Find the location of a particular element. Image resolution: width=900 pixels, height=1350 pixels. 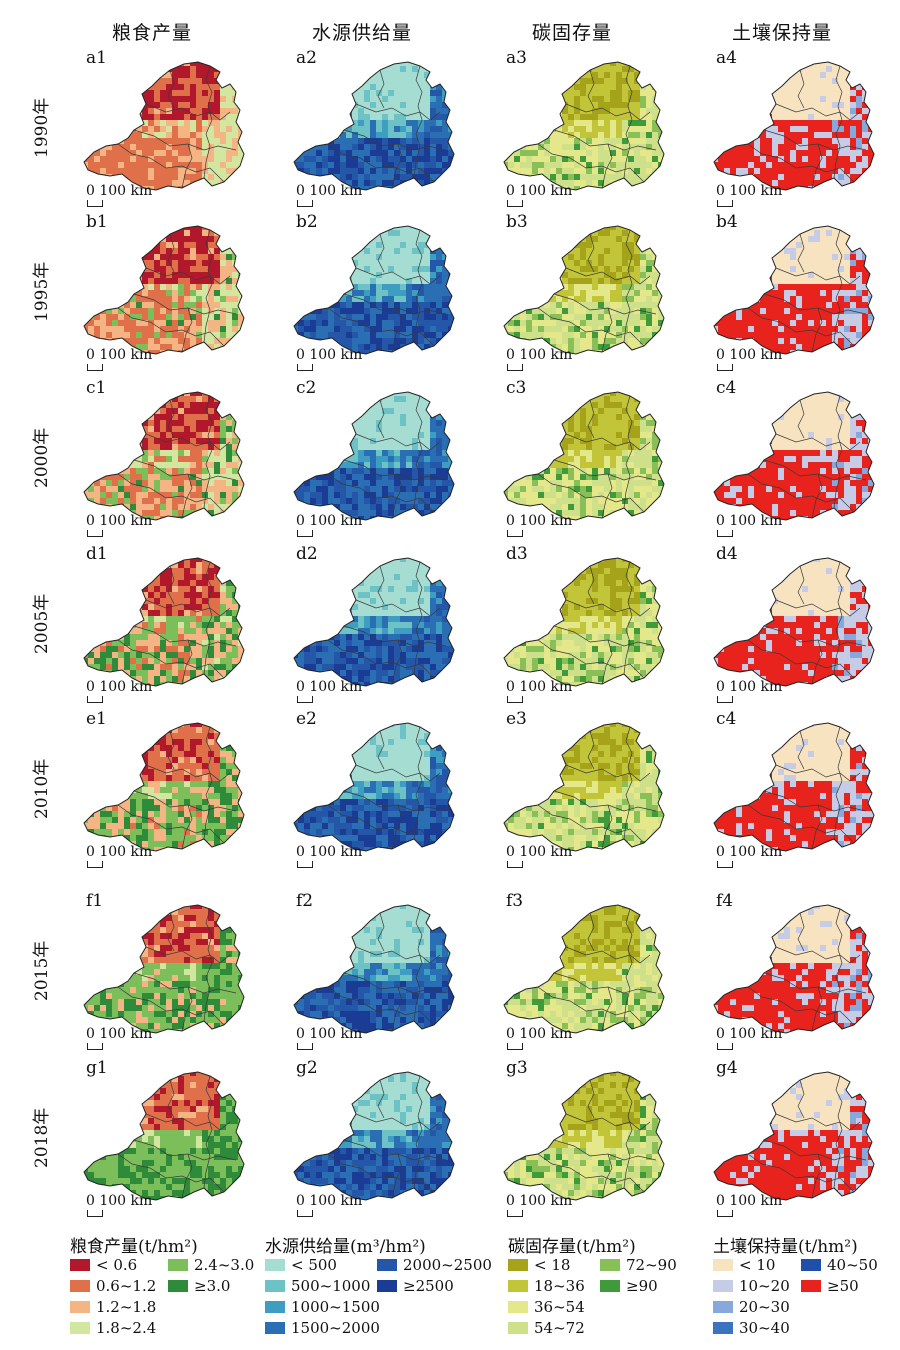

legend-item: ≥3.0 is located at coordinates (199, 1286).